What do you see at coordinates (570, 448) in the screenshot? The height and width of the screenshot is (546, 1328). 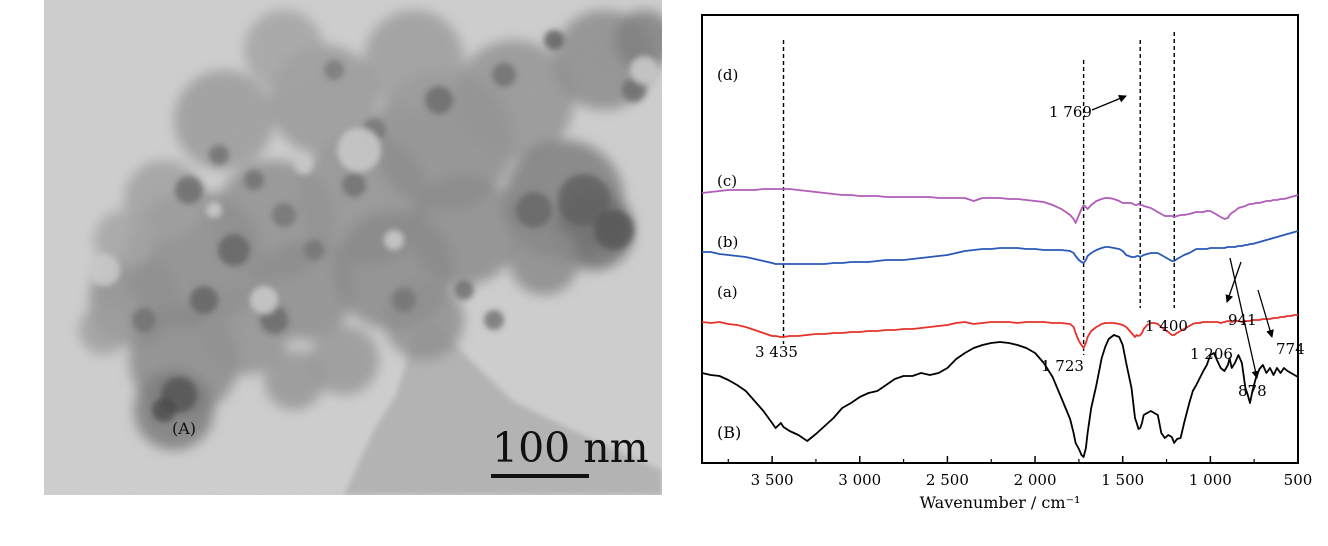 I see `scale-bar-label: 100 nm` at bounding box center [570, 448].